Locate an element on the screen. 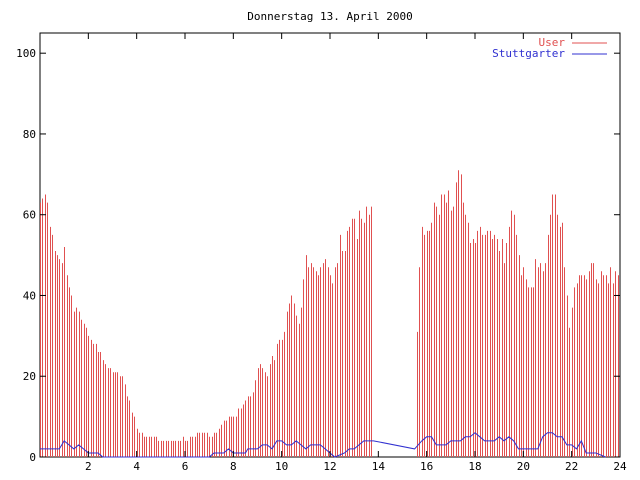  y-tick-label-5: 100 is located at coordinates (26, 53).